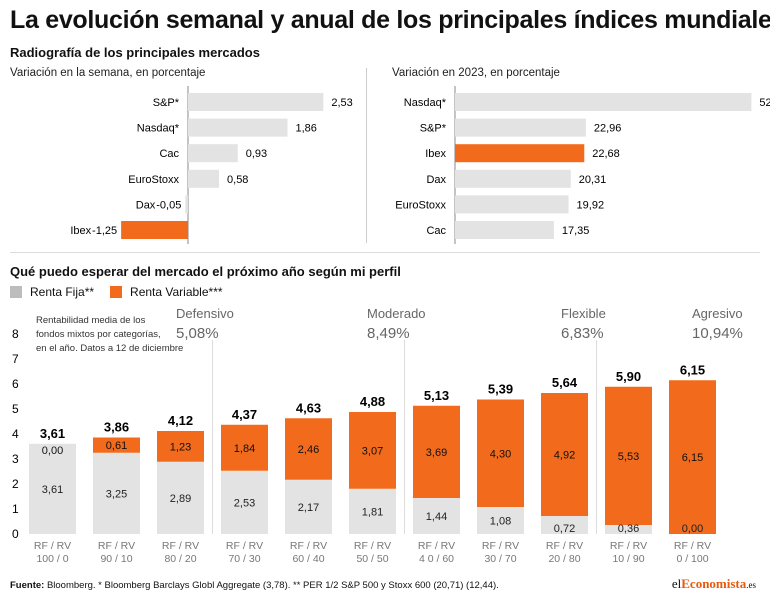  Describe the element at coordinates (16, 292) in the screenshot. I see `legend-fixed-swatch` at that location.